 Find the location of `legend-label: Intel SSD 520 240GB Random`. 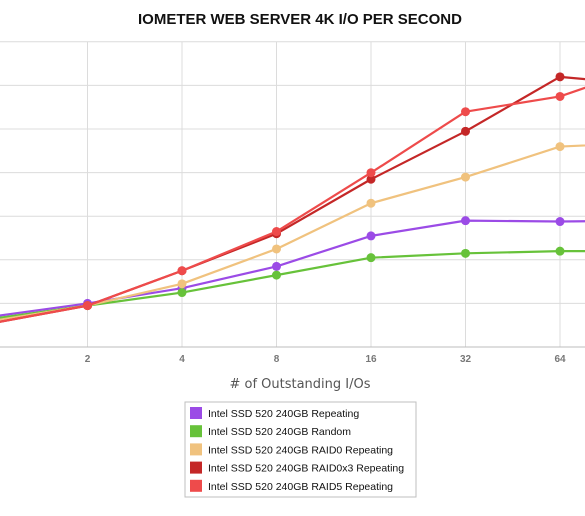

legend-label: Intel SSD 520 240GB Random is located at coordinates (279, 432).